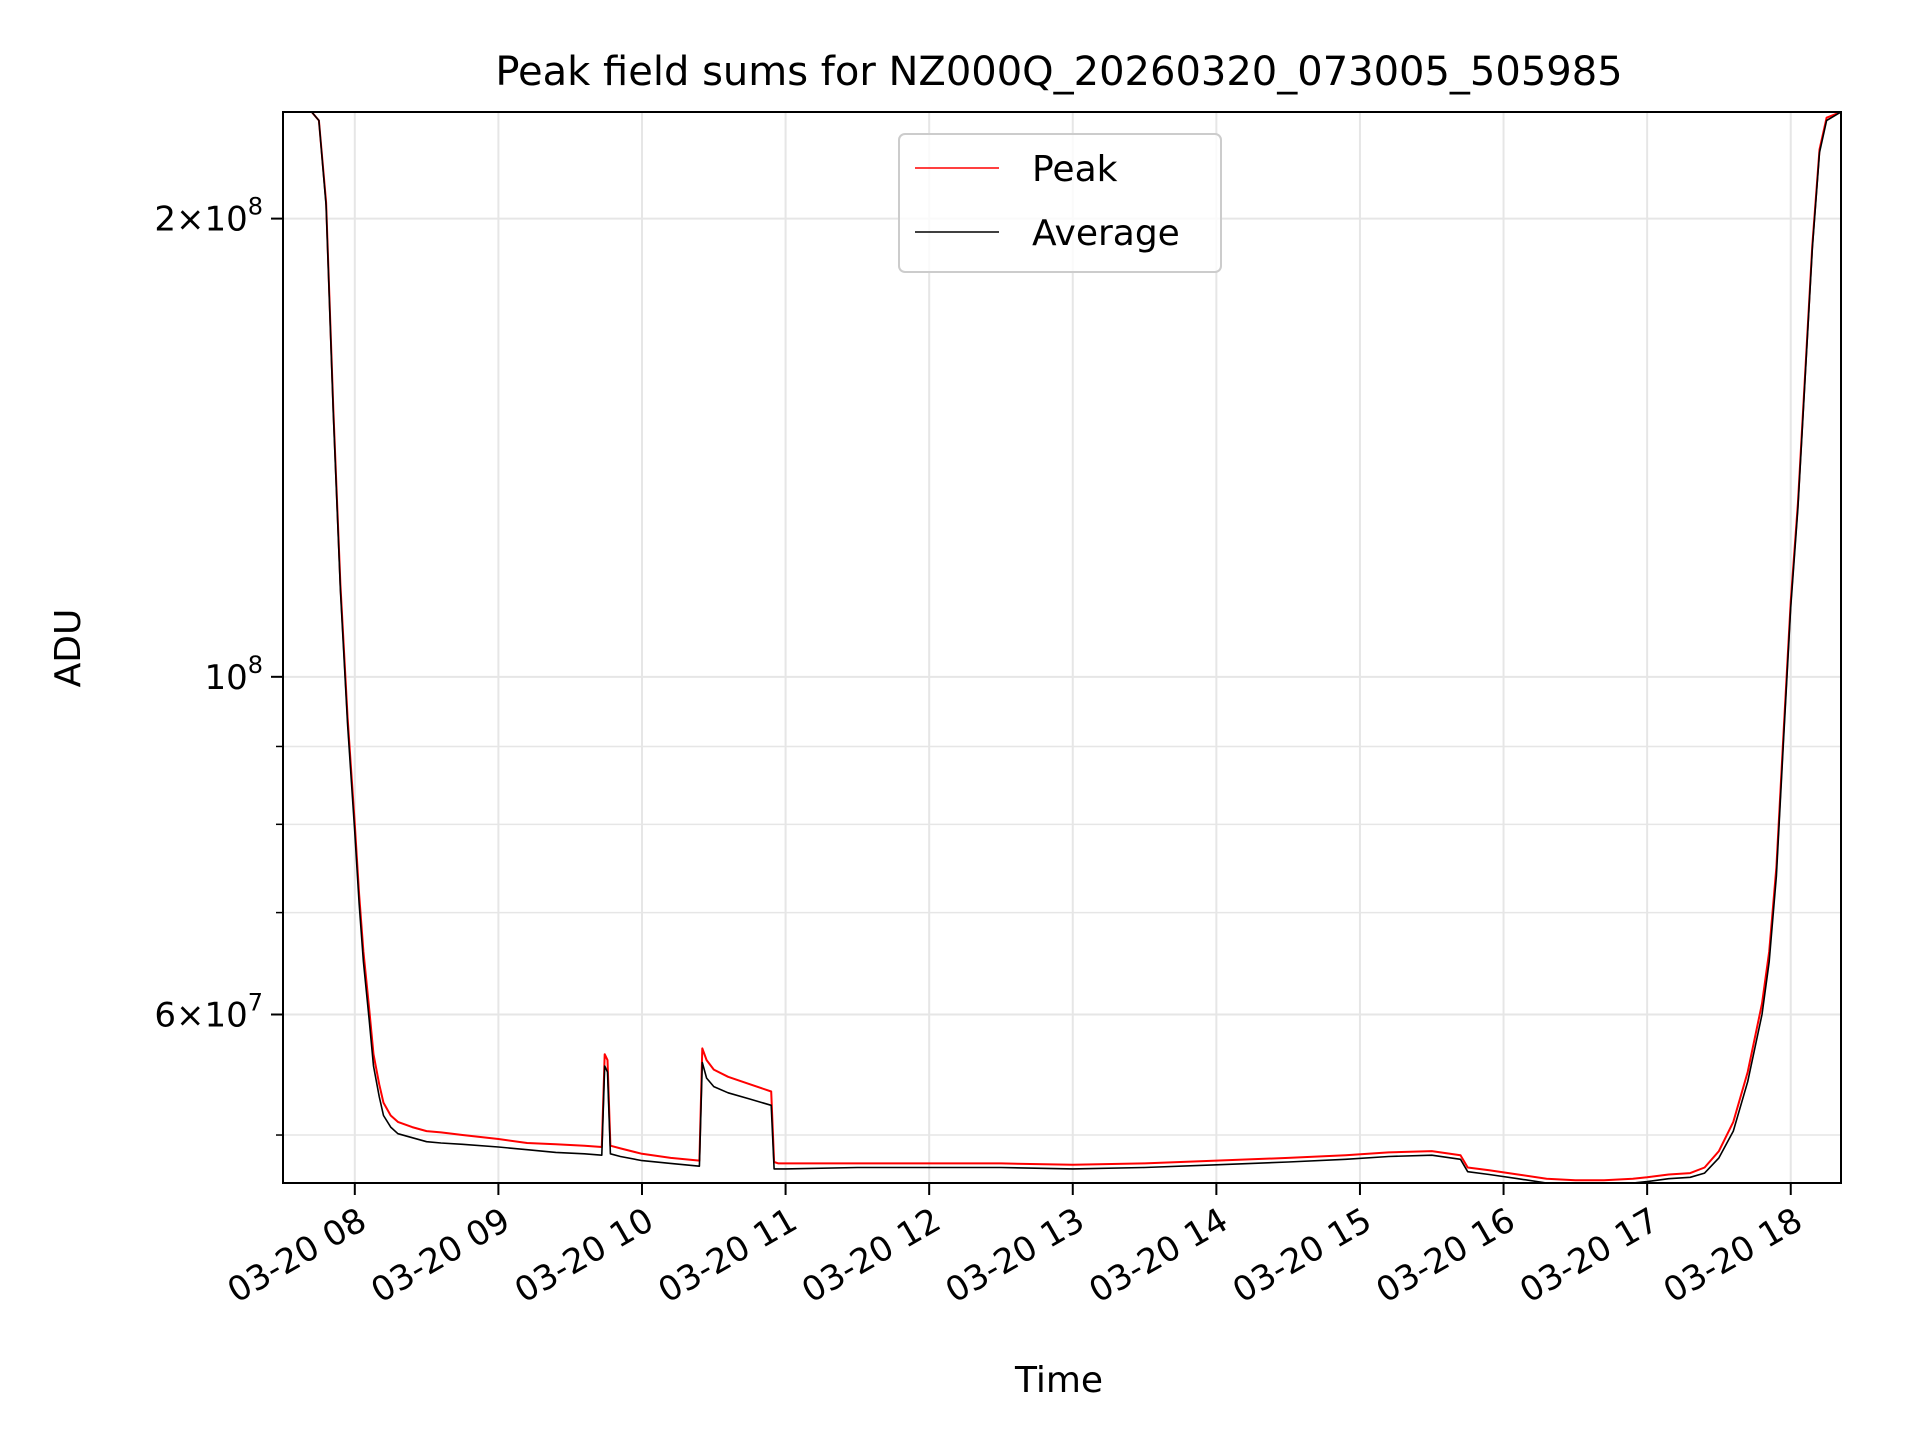  What do you see at coordinates (1075, 169) in the screenshot?
I see `legend-peak-label: Peak` at bounding box center [1075, 169].